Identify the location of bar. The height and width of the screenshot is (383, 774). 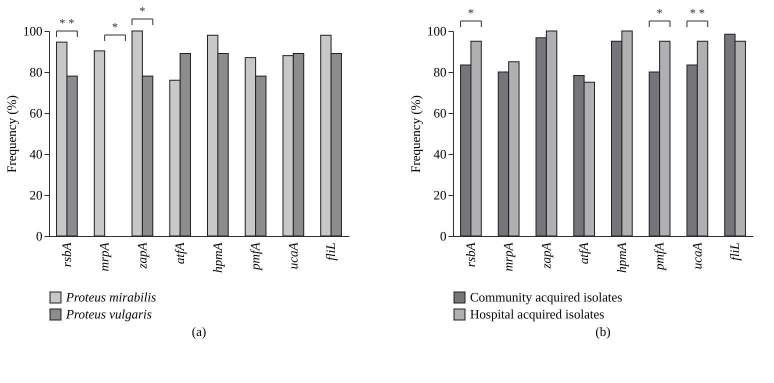
(100, 143).